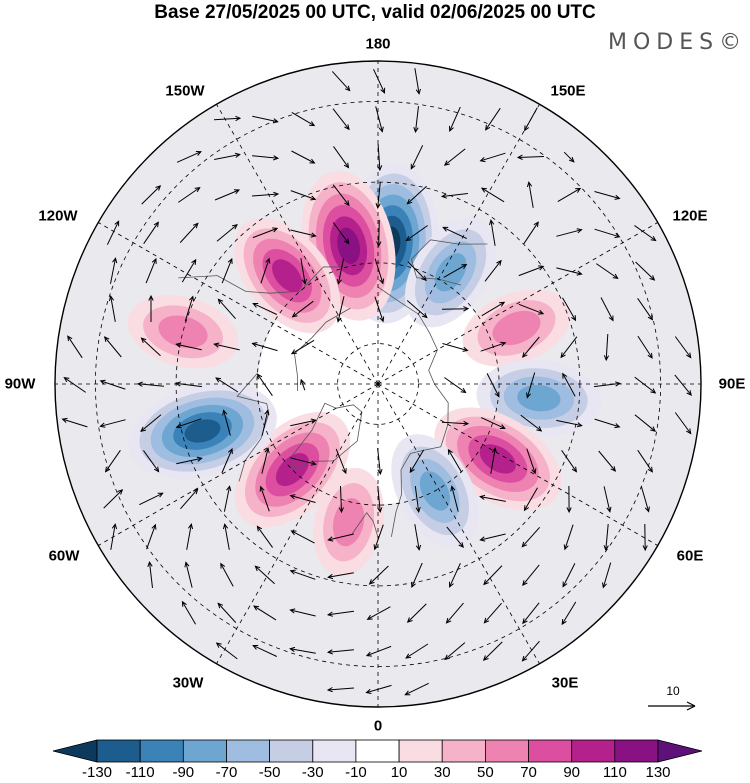 The width and height of the screenshot is (750, 783). What do you see at coordinates (378, 384) in the screenshot?
I see `parallel` at bounding box center [378, 384].